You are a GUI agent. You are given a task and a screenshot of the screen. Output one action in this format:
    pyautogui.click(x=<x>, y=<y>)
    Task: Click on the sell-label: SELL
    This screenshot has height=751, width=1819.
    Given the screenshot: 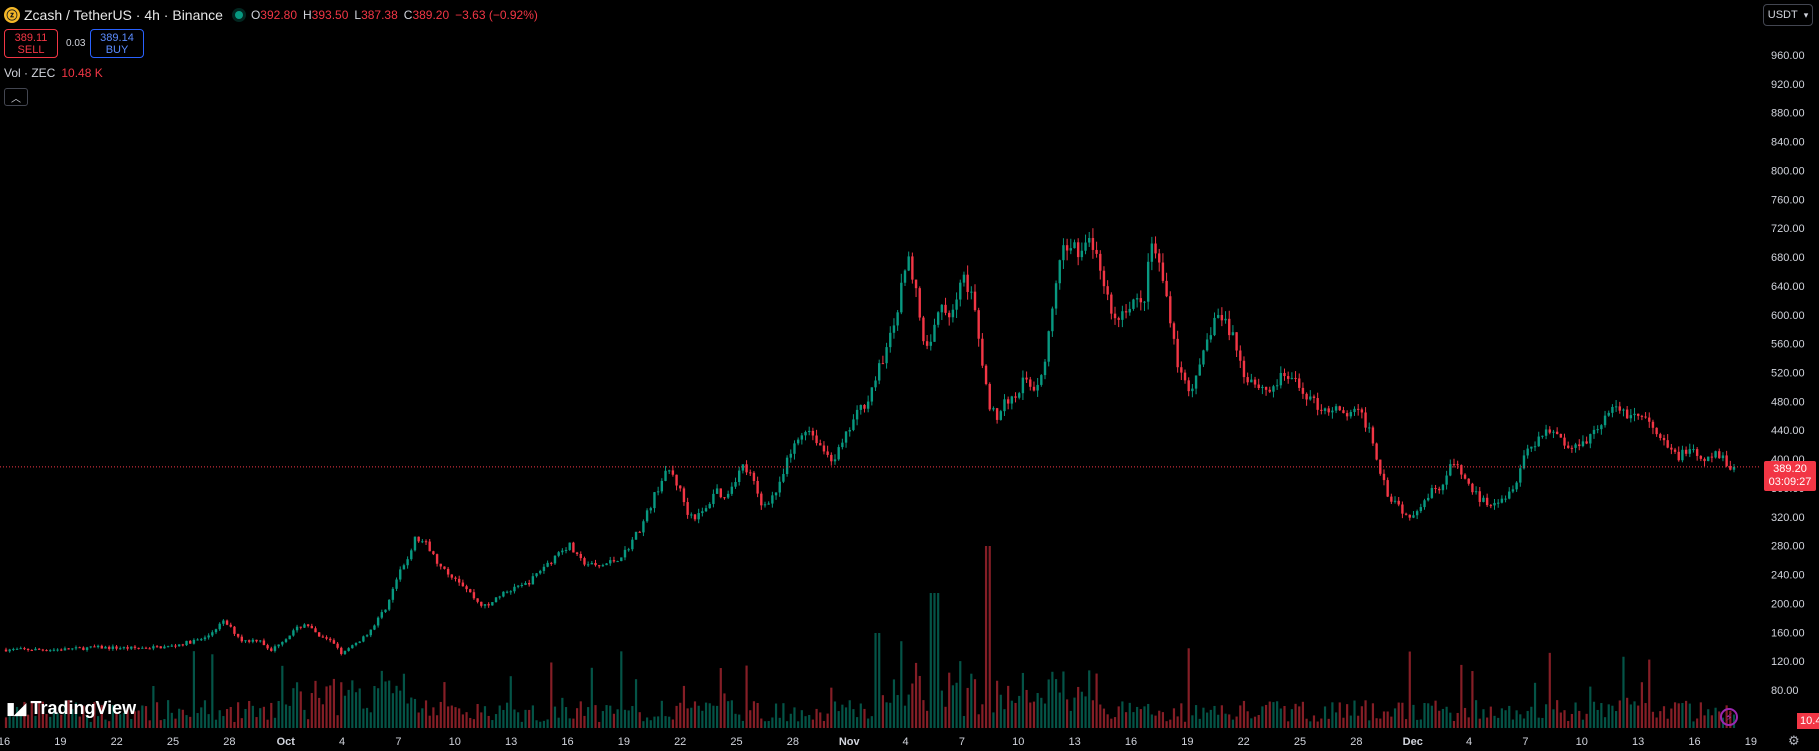 What is the action you would take?
    pyautogui.click(x=31, y=49)
    